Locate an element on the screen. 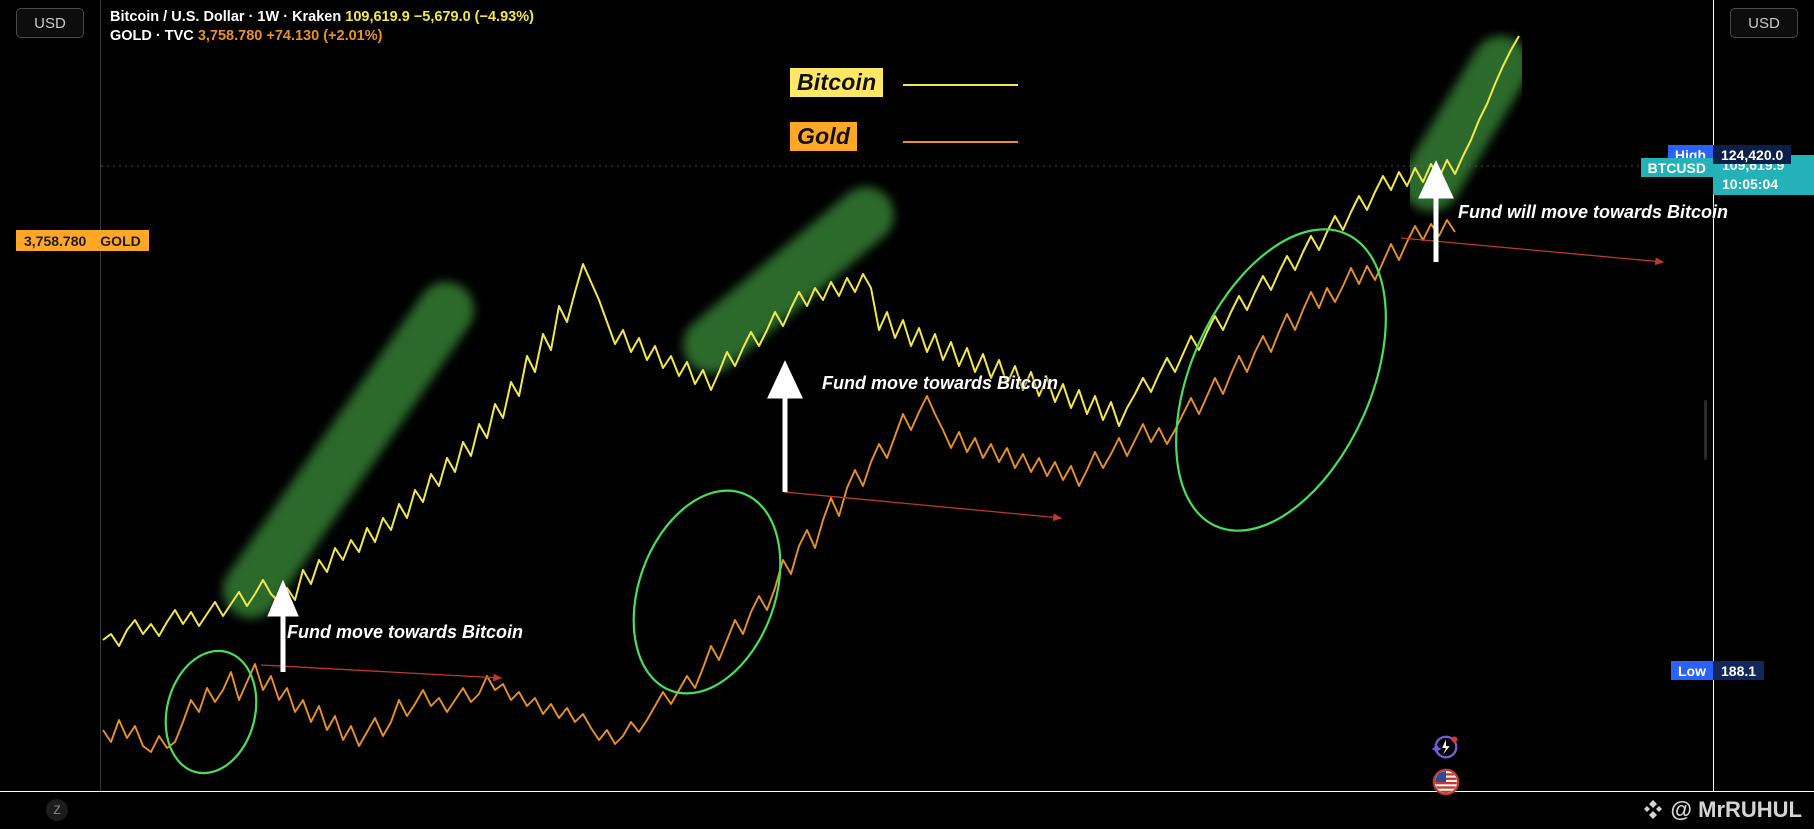  right-axis-currency: USD is located at coordinates (1764, 23).